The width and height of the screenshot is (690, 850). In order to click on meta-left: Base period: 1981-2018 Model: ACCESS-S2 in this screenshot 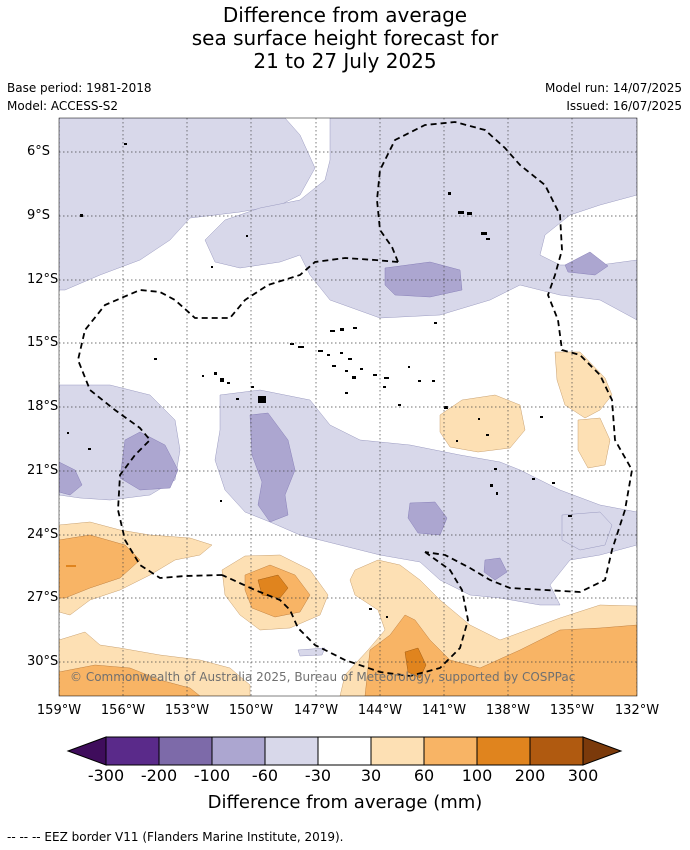, I will do `click(79, 97)`.